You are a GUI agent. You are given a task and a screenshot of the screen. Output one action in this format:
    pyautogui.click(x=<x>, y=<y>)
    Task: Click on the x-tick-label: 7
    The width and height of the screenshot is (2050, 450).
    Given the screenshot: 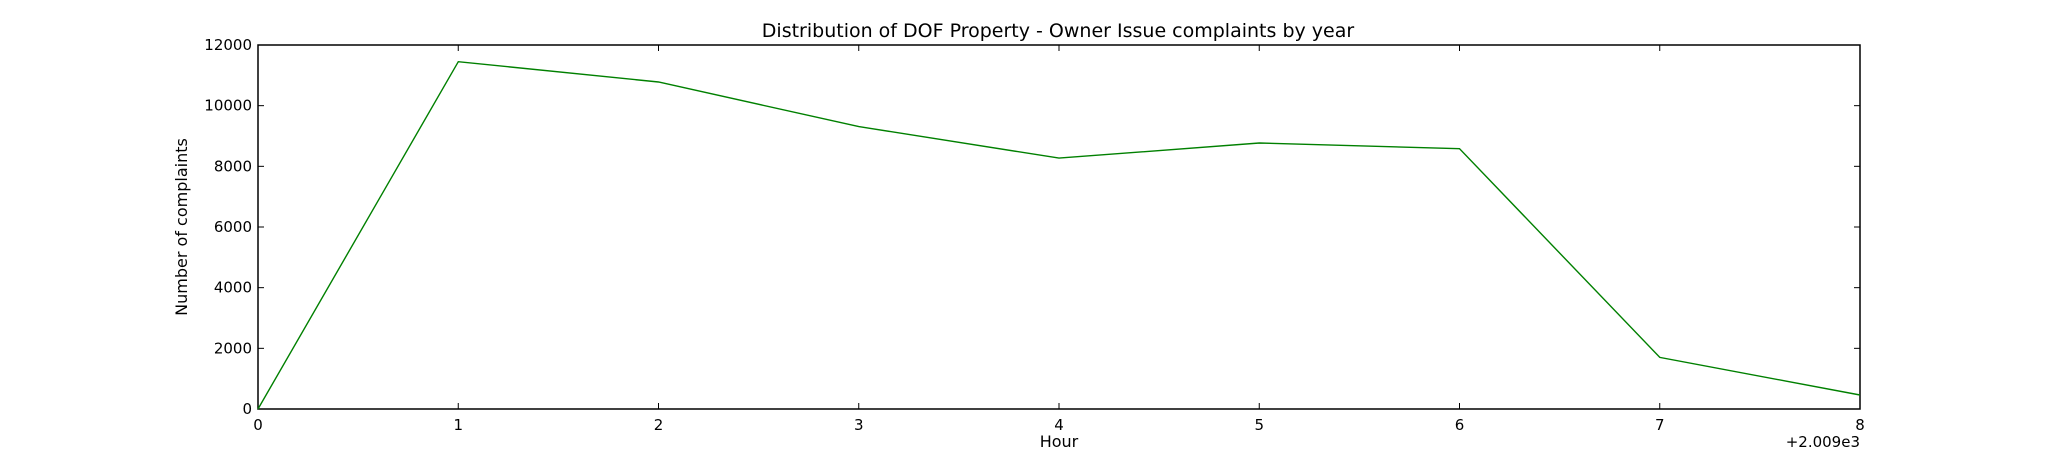 What is the action you would take?
    pyautogui.click(x=1660, y=425)
    